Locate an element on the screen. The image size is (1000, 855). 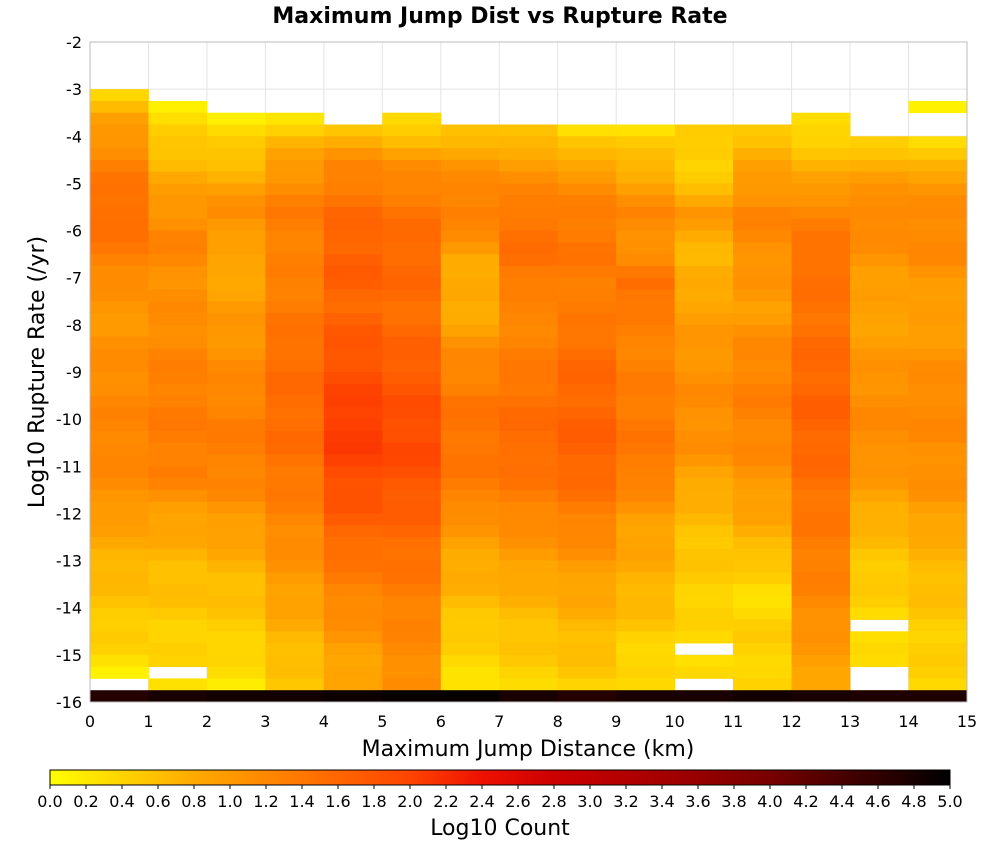
y-tick-label: -4 is located at coordinates (74, 136).